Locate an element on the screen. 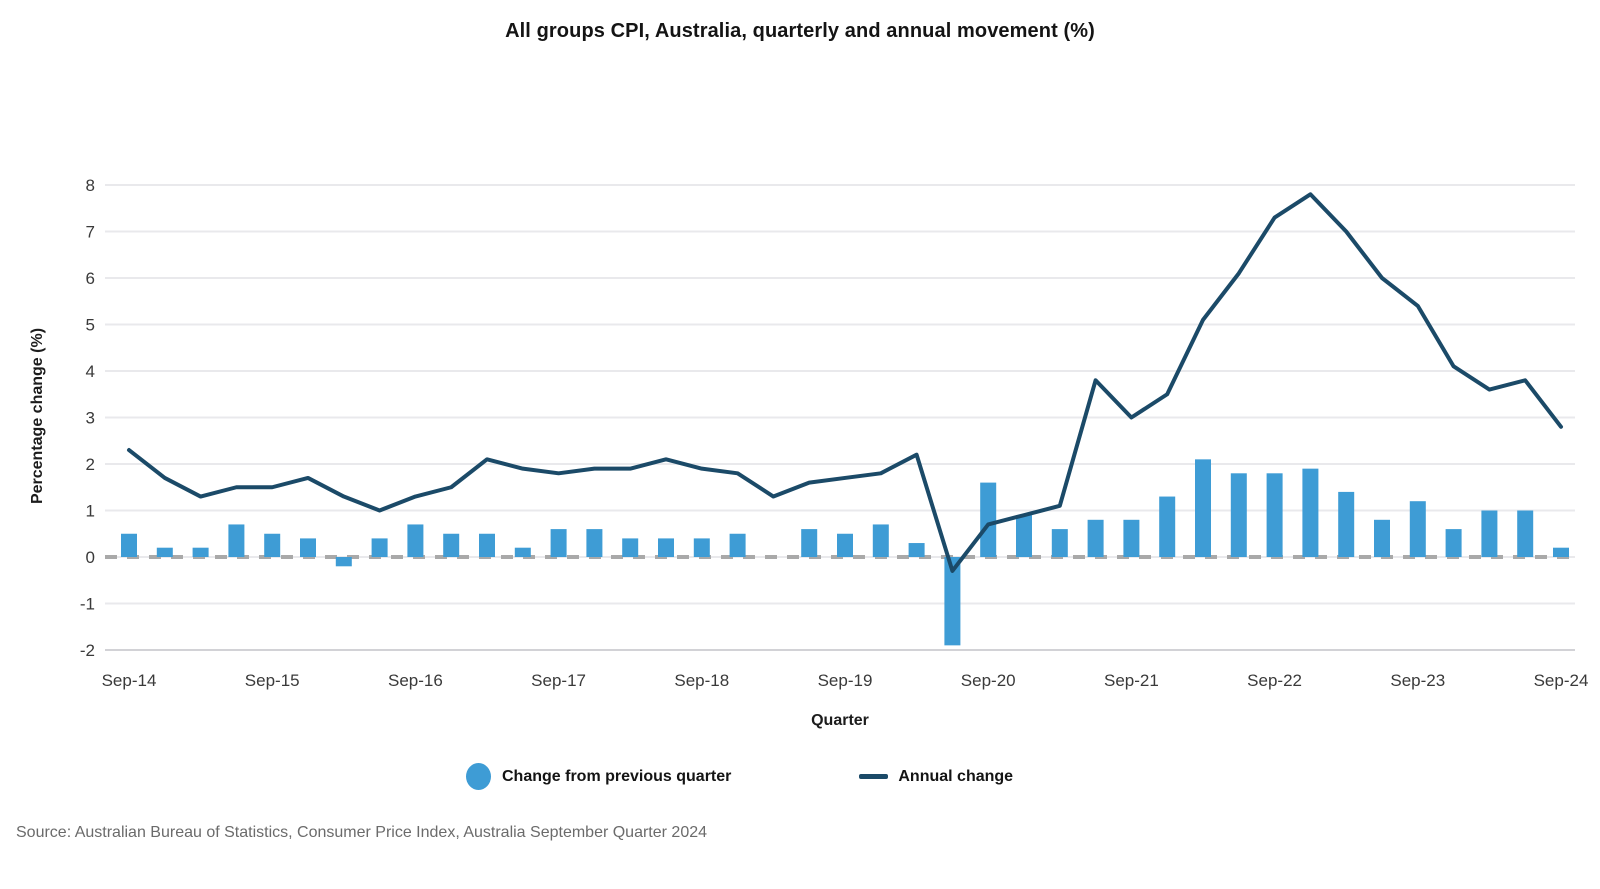  bar-series-marker-icon is located at coordinates (478, 776).